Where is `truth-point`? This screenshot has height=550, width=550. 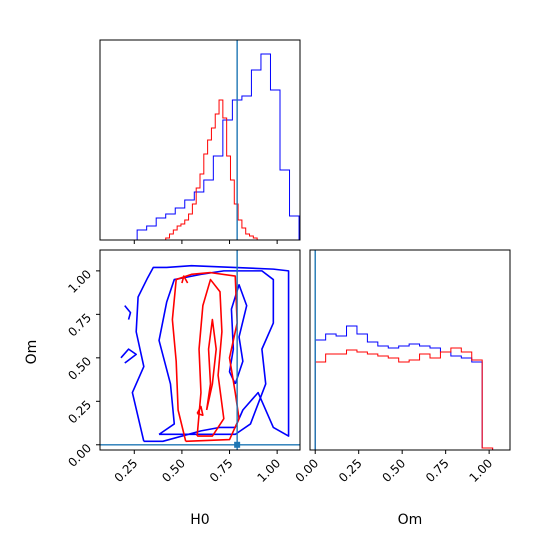
truth-point is located at coordinates (237, 444).